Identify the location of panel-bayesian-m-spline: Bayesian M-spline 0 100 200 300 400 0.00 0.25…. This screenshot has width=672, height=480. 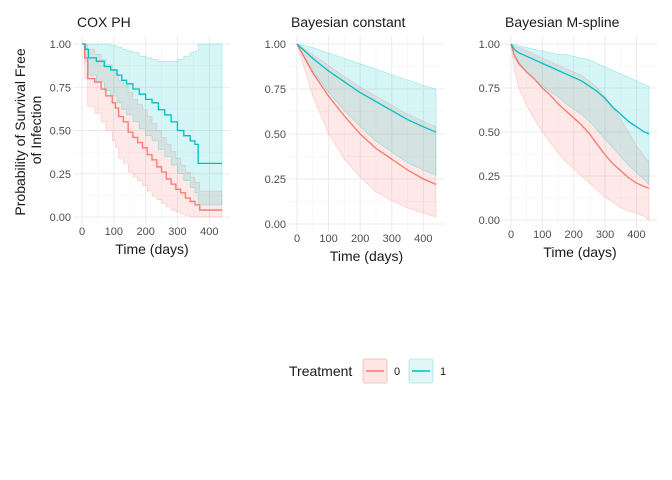
(568, 137).